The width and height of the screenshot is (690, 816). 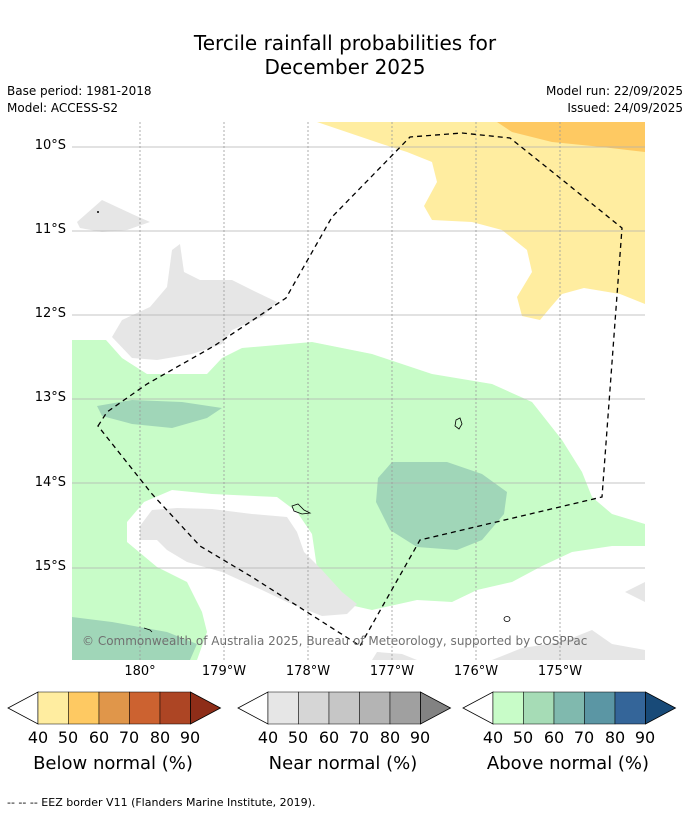 What do you see at coordinates (50, 397) in the screenshot?
I see `lat-label: 13°S` at bounding box center [50, 397].